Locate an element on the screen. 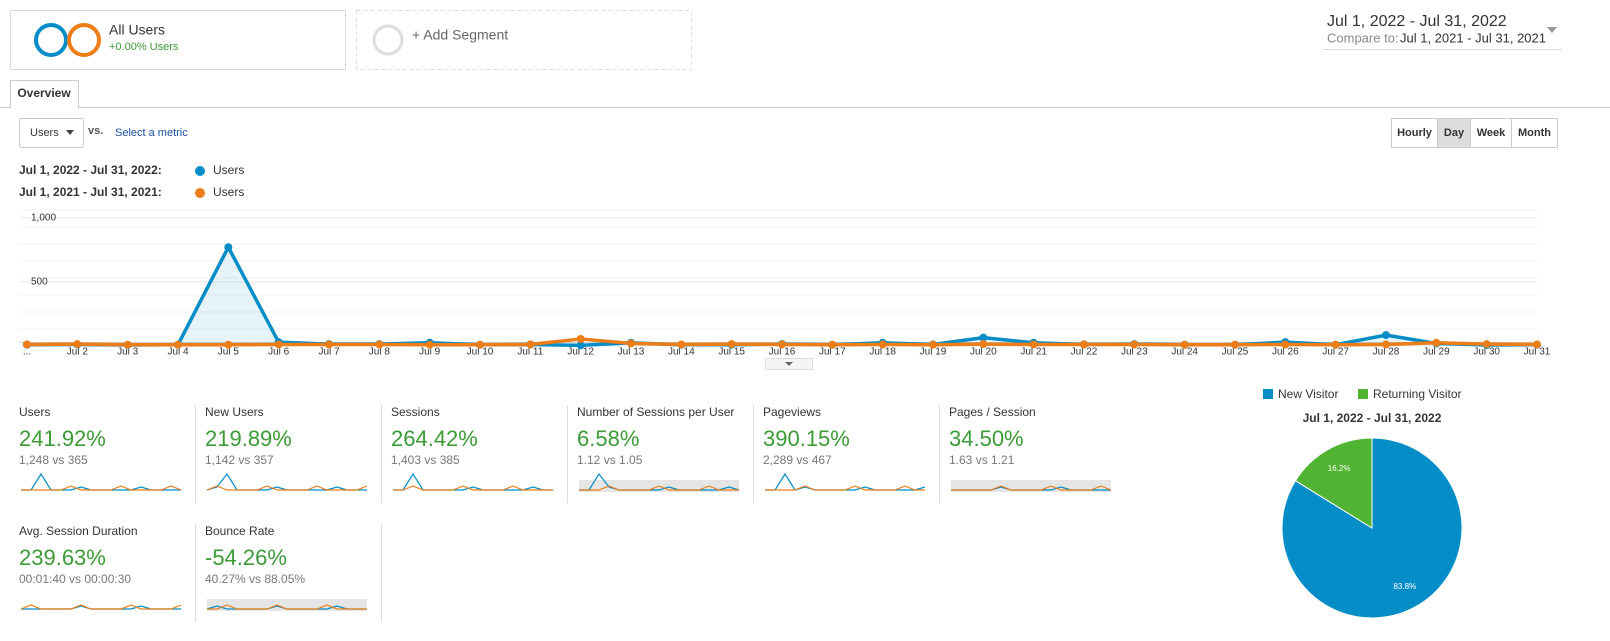 This screenshot has height=641, width=1610. metric-name: Bounce Rate is located at coordinates (240, 531).